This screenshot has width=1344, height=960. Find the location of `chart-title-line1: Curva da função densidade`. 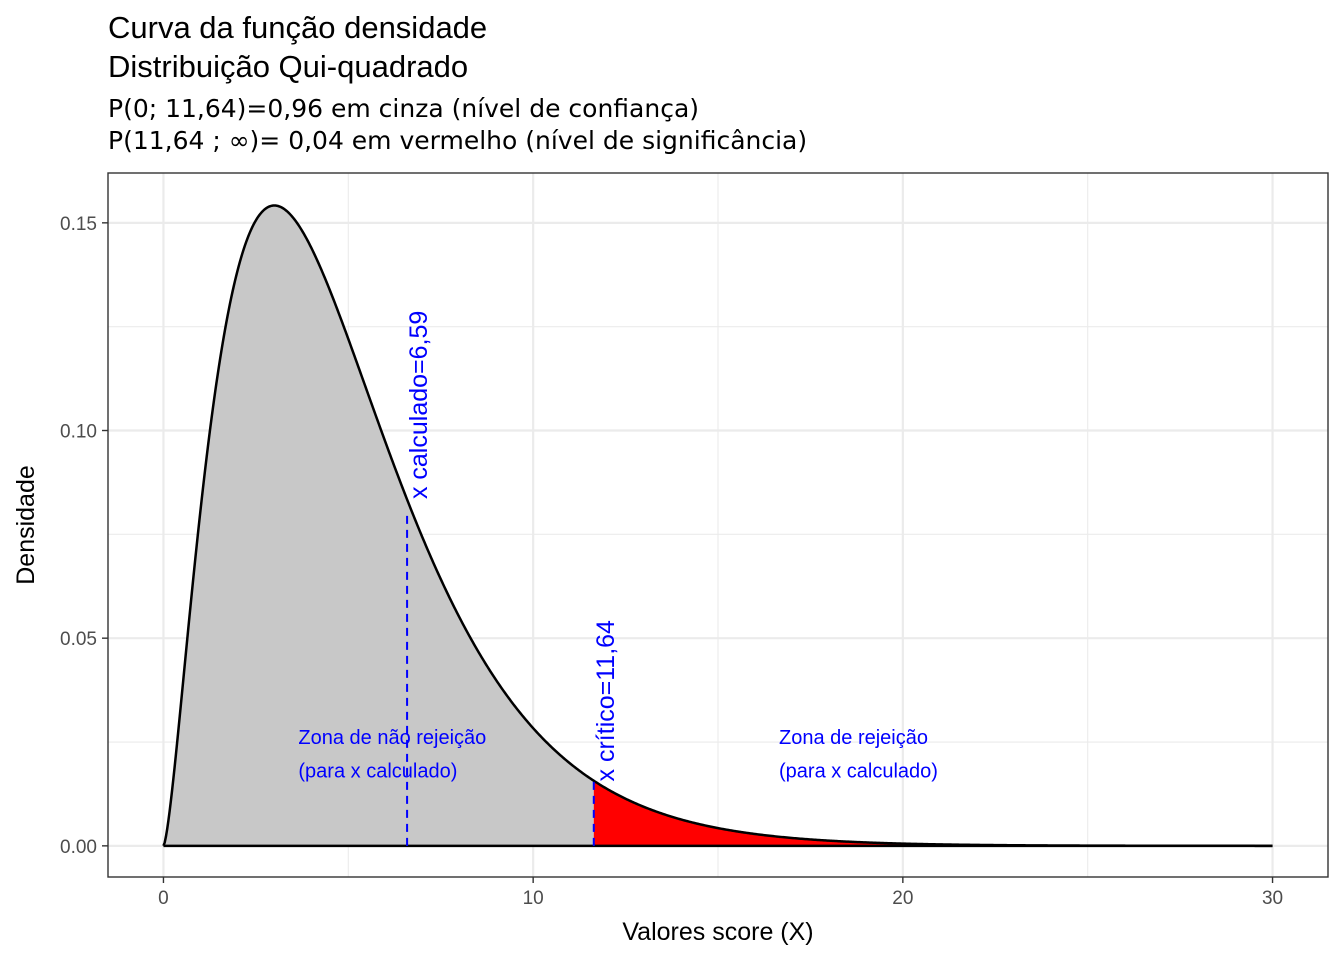

chart-title-line1: Curva da função densidade is located at coordinates (297, 27).